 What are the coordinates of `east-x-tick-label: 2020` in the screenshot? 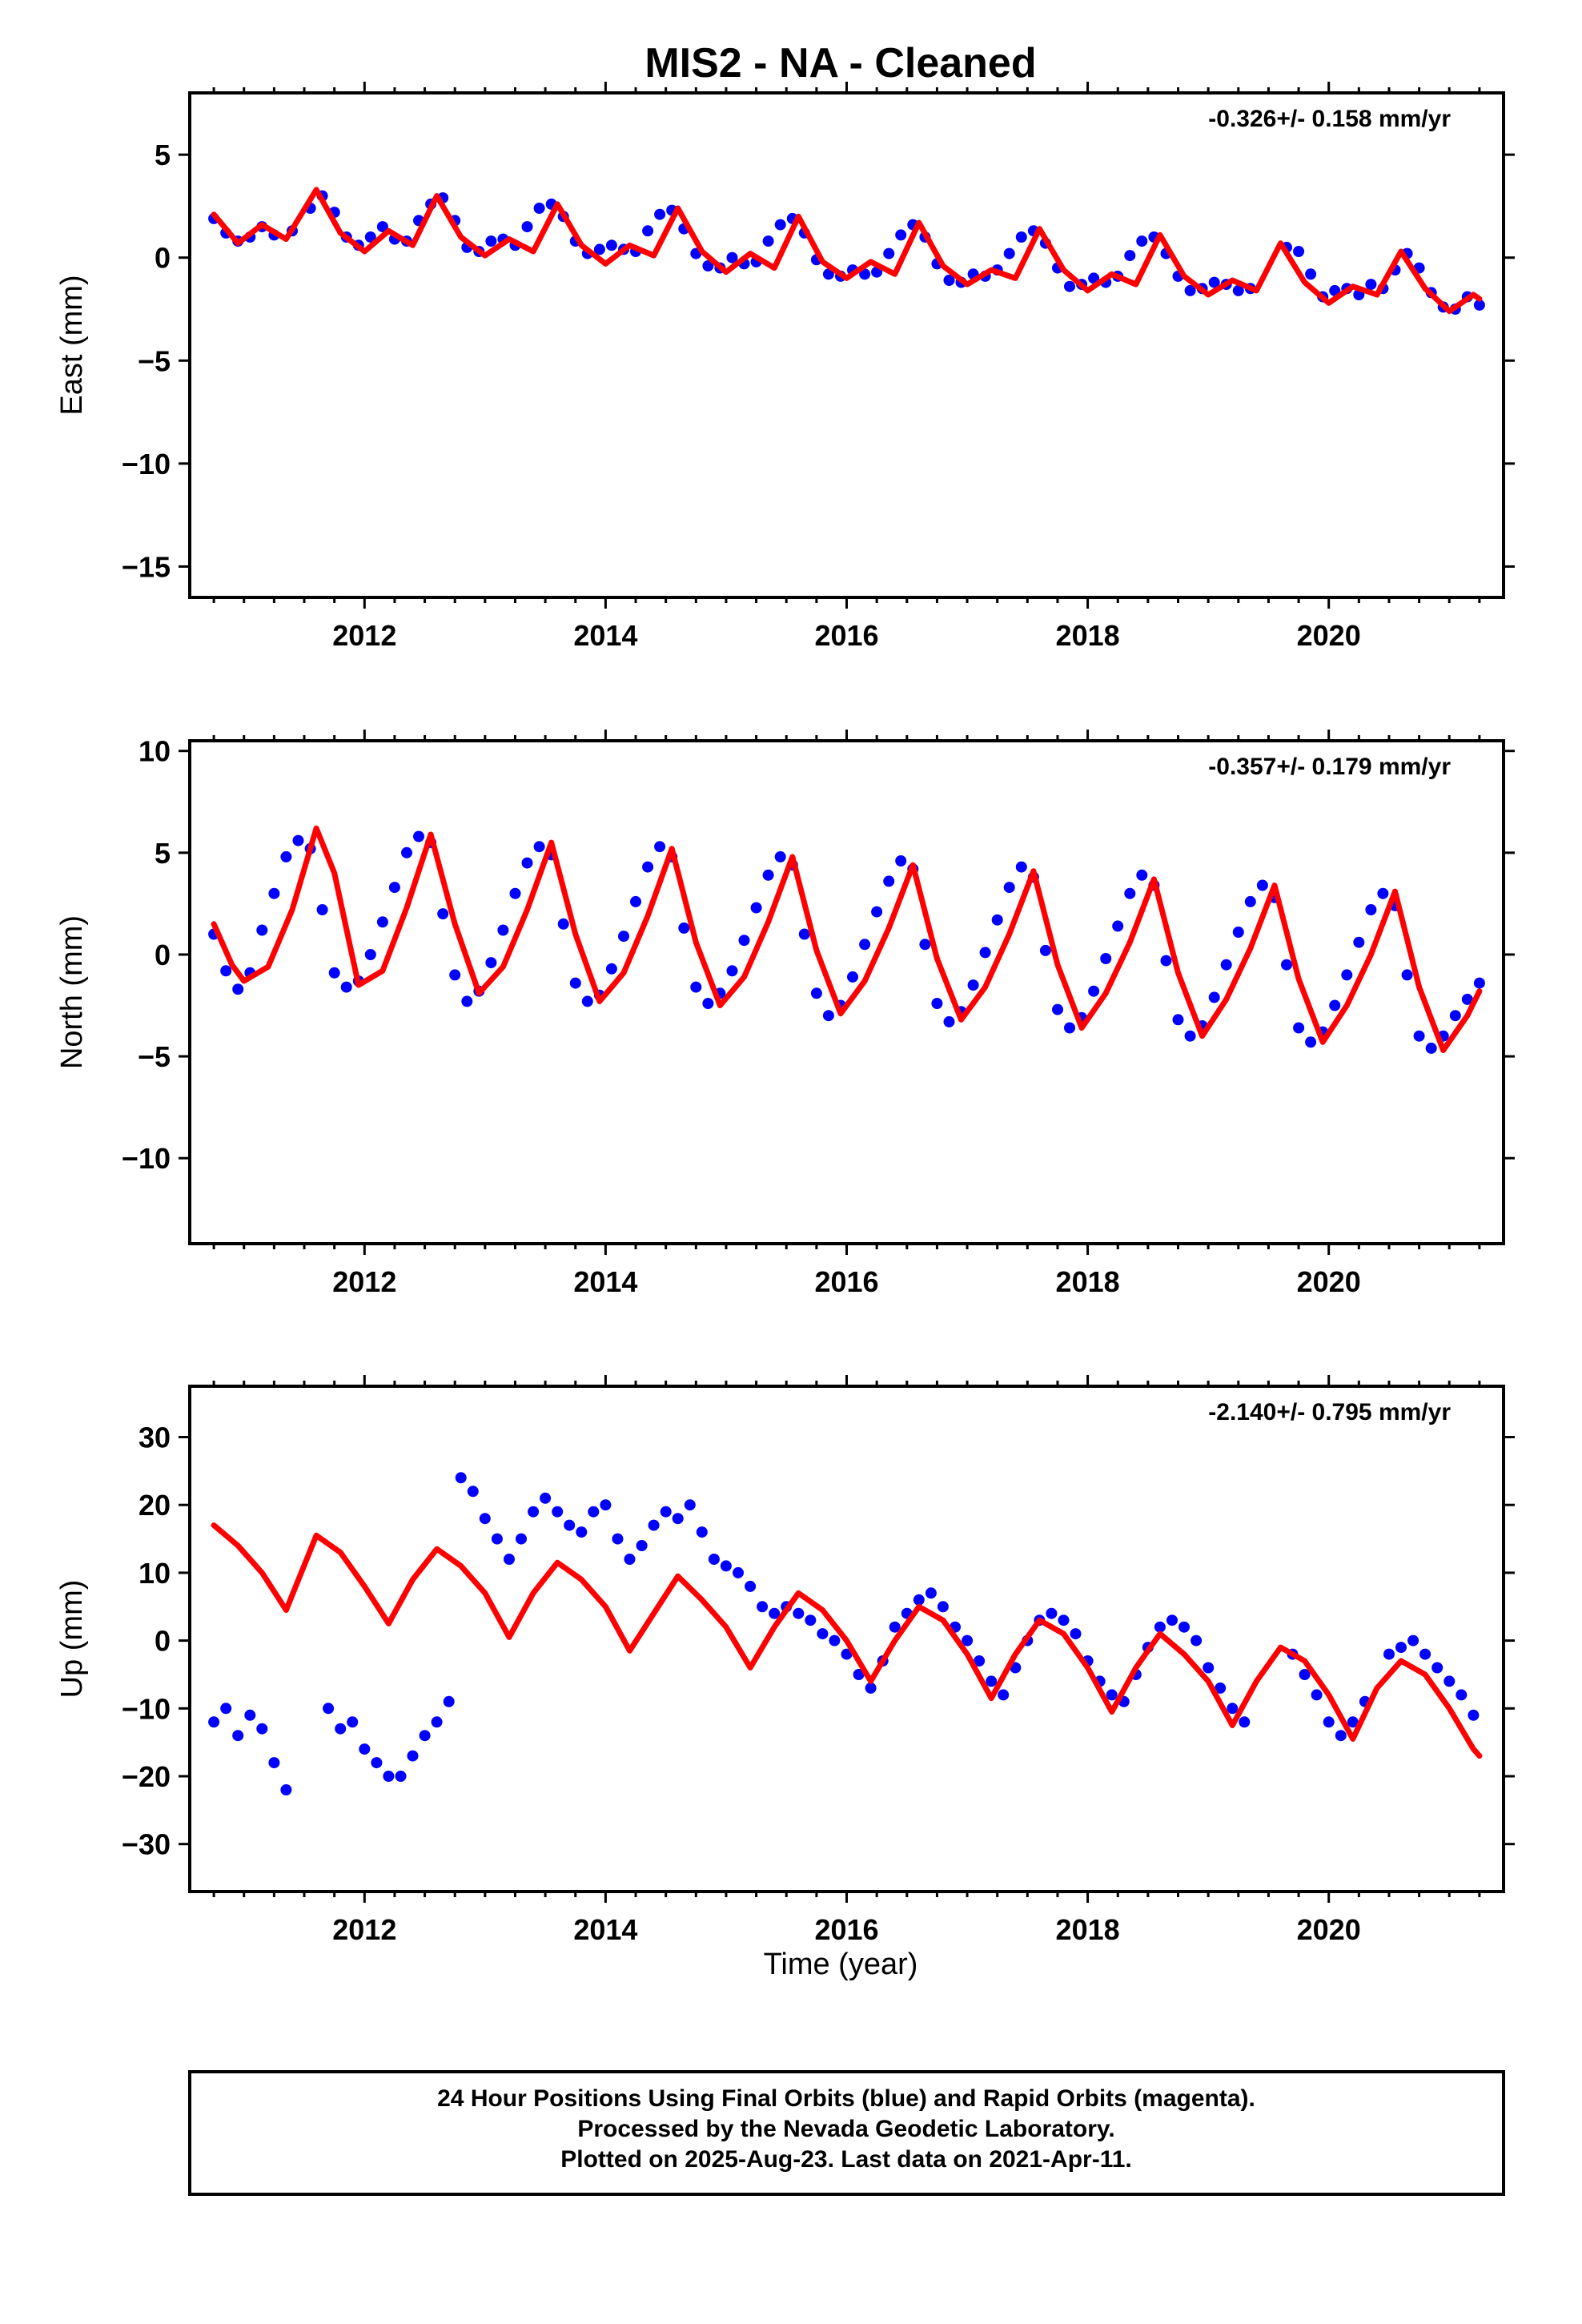 It's located at (1329, 635).